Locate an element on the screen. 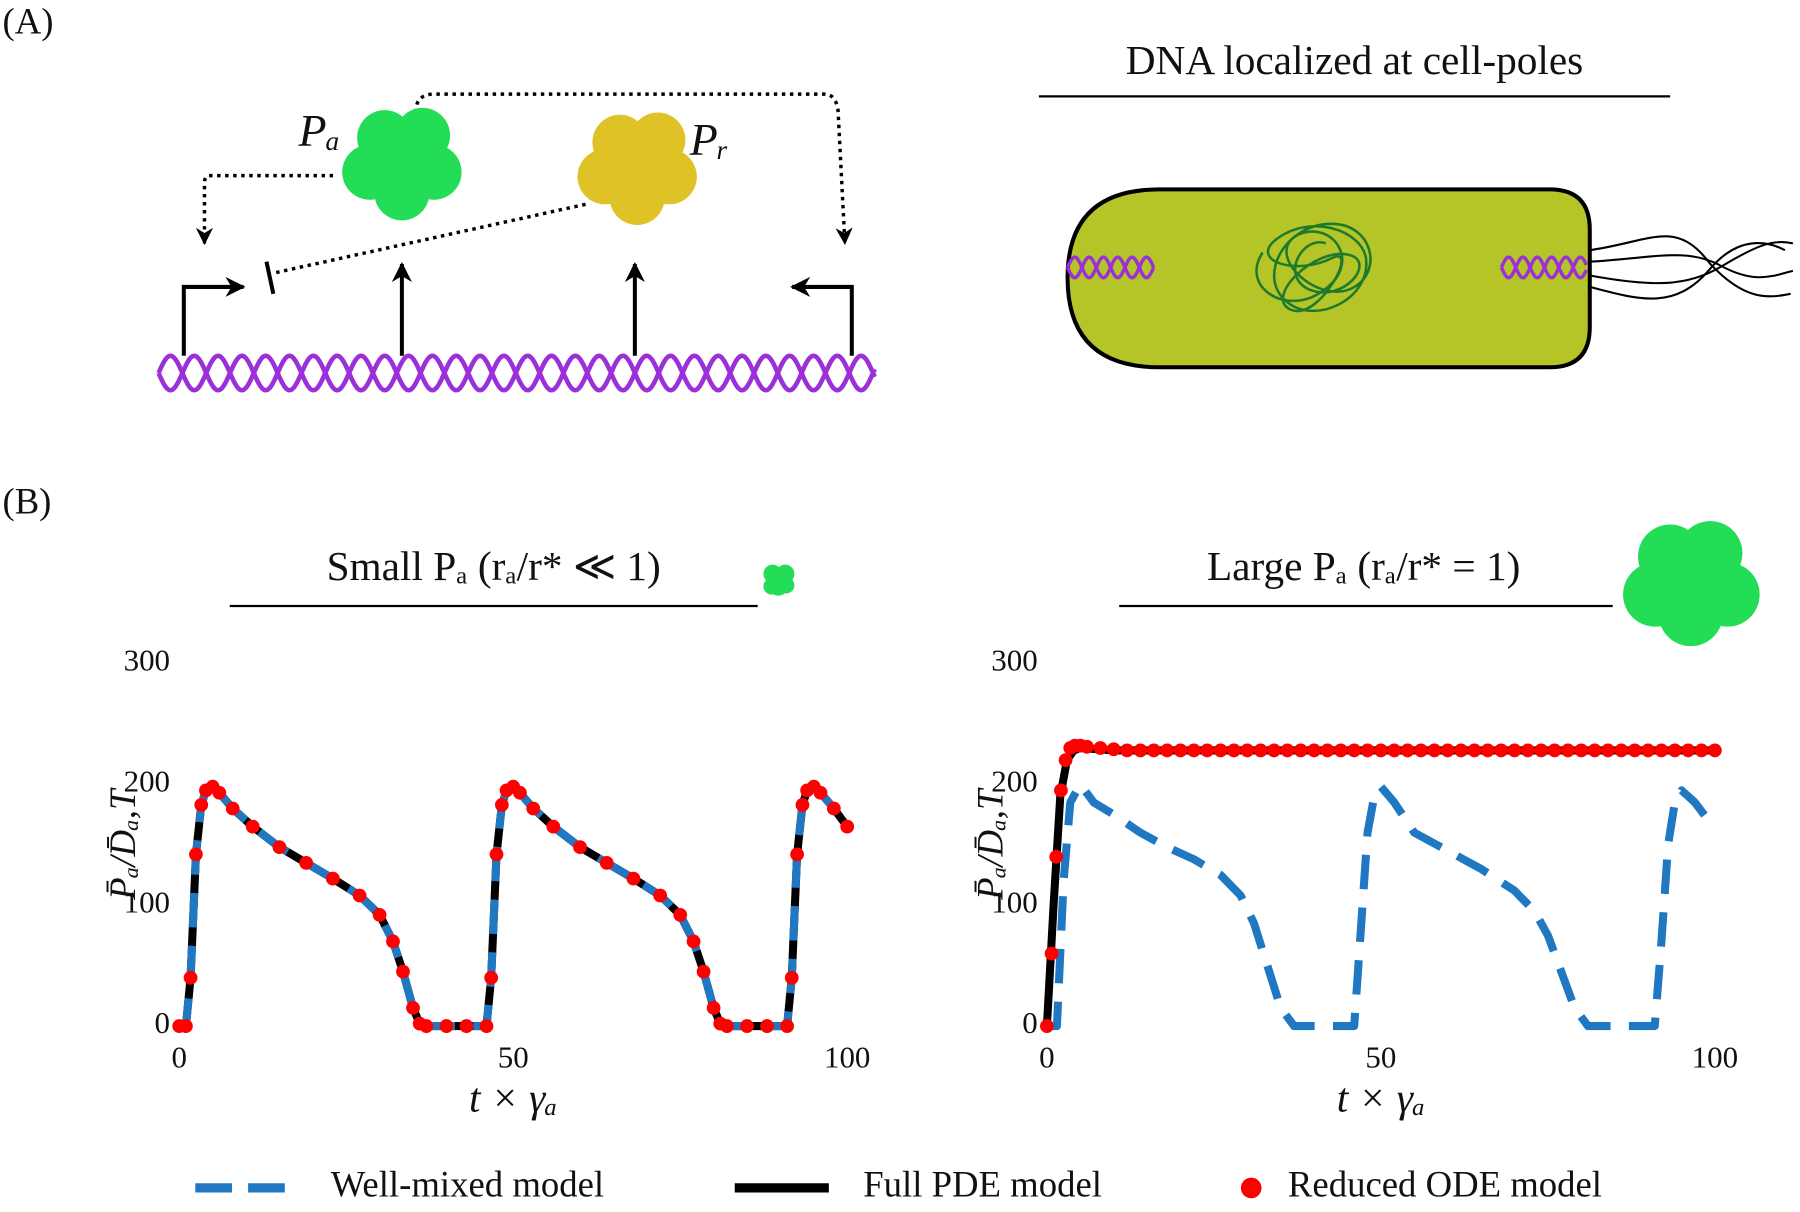  large-protein is located at coordinates (1691, 584).